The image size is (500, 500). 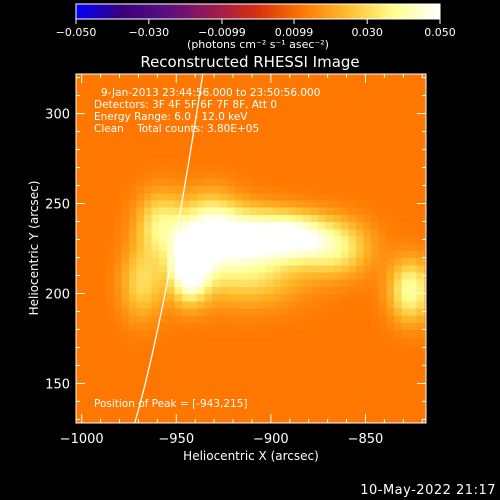 What do you see at coordinates (249, 62) in the screenshot?
I see `chart-title: Reconstructed RHESSI Image` at bounding box center [249, 62].